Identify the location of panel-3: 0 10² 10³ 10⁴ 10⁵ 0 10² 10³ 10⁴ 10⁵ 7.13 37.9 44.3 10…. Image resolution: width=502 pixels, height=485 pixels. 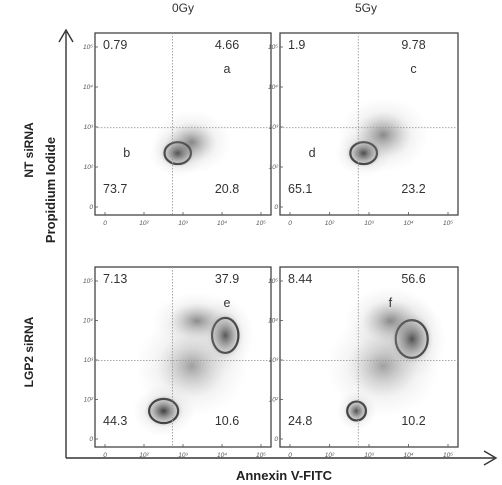
(177, 362).